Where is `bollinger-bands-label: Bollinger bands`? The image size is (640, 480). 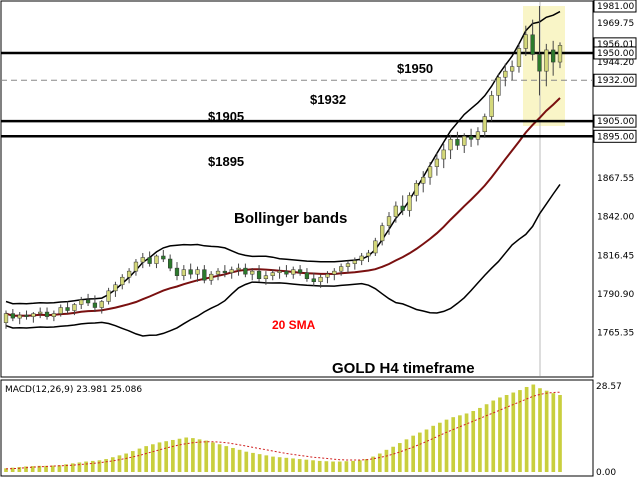
bollinger-bands-label: Bollinger bands is located at coordinates (290, 218).